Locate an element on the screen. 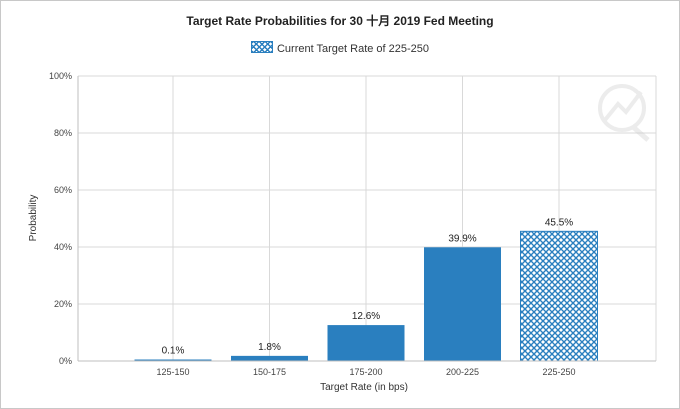 The width and height of the screenshot is (680, 409). x-tick-label-175-200: 175-200 is located at coordinates (365, 372).